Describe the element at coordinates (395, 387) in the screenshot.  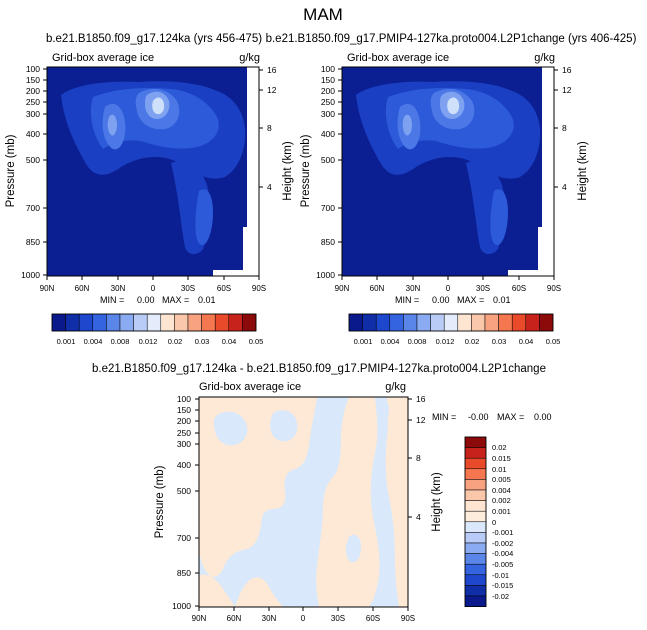
I see `difference-panel-units: g/kg` at that location.